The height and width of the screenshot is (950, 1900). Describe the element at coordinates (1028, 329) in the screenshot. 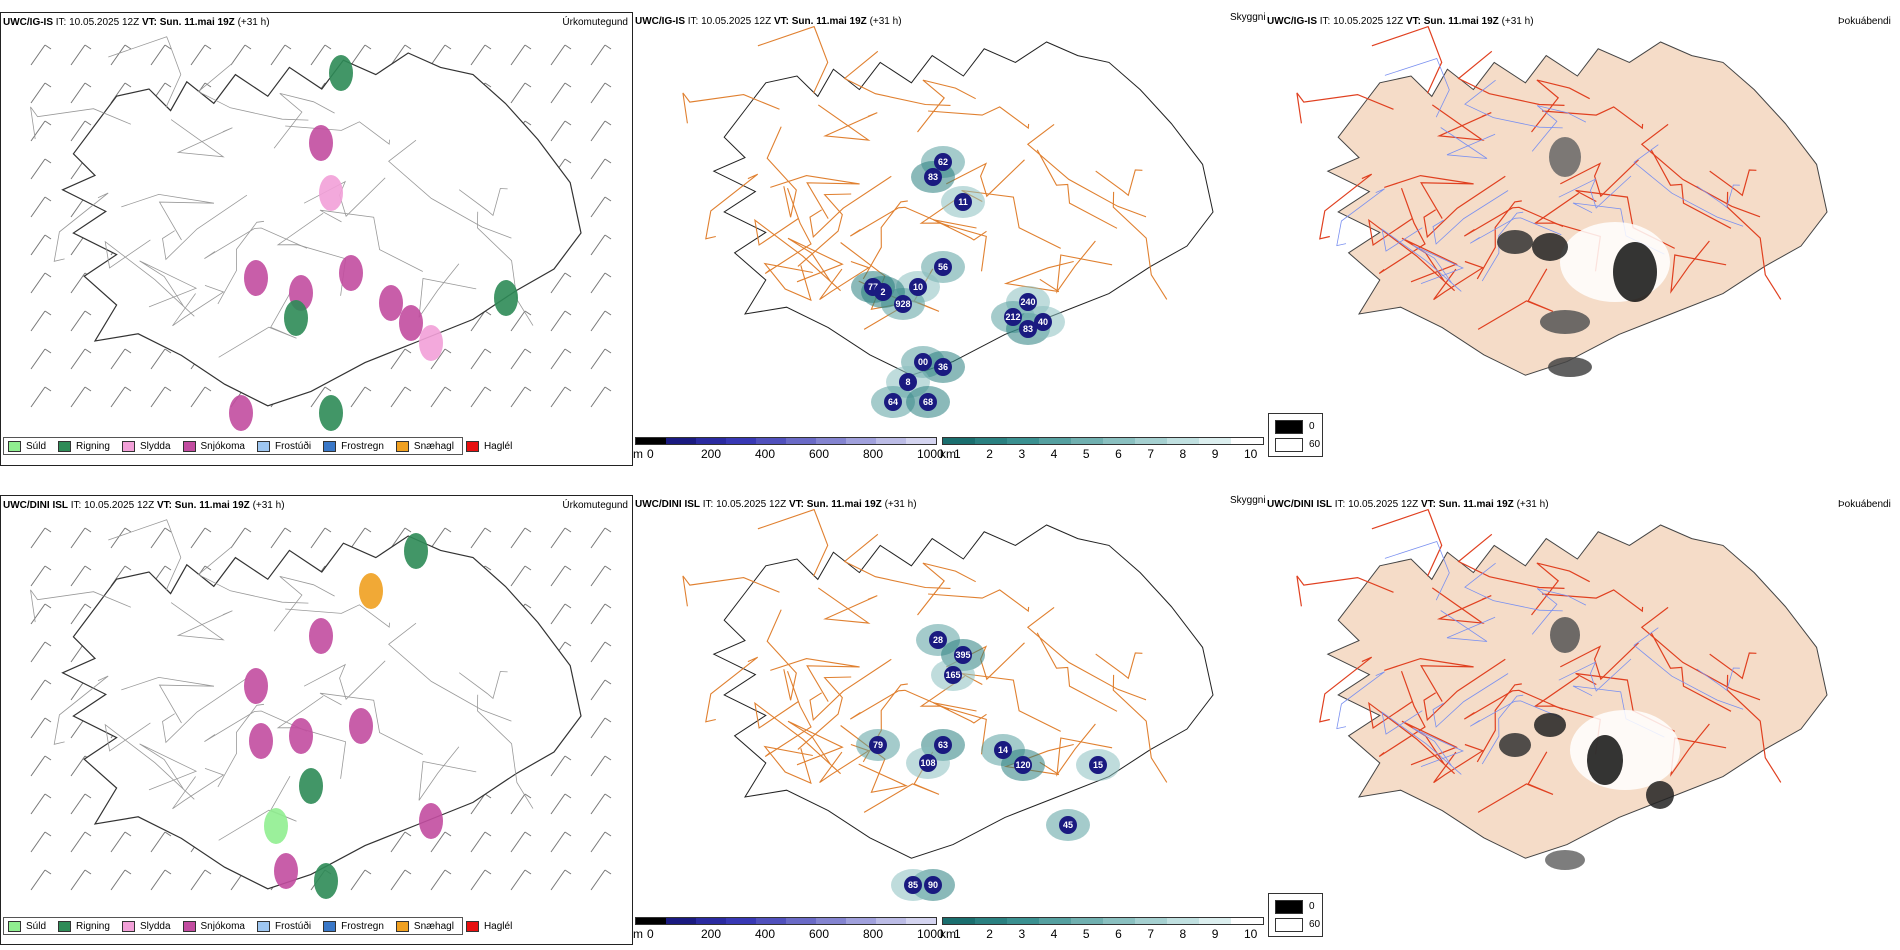

I see `ceiling-value-label: 83` at that location.